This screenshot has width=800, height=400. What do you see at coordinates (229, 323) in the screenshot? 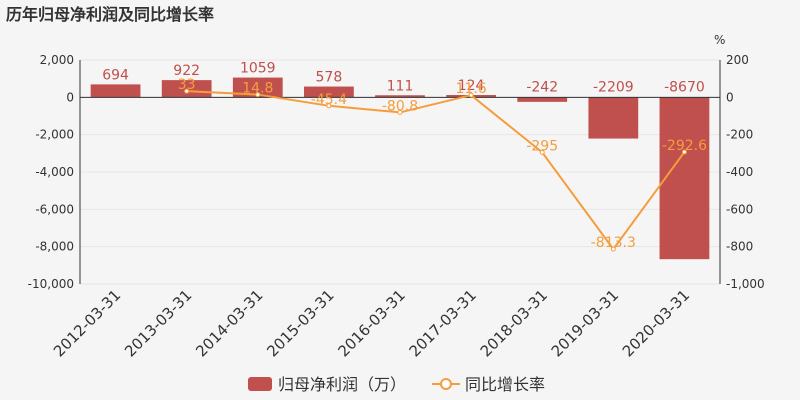
I see `x-axis-tick-label: 2014-03-31` at bounding box center [229, 323].